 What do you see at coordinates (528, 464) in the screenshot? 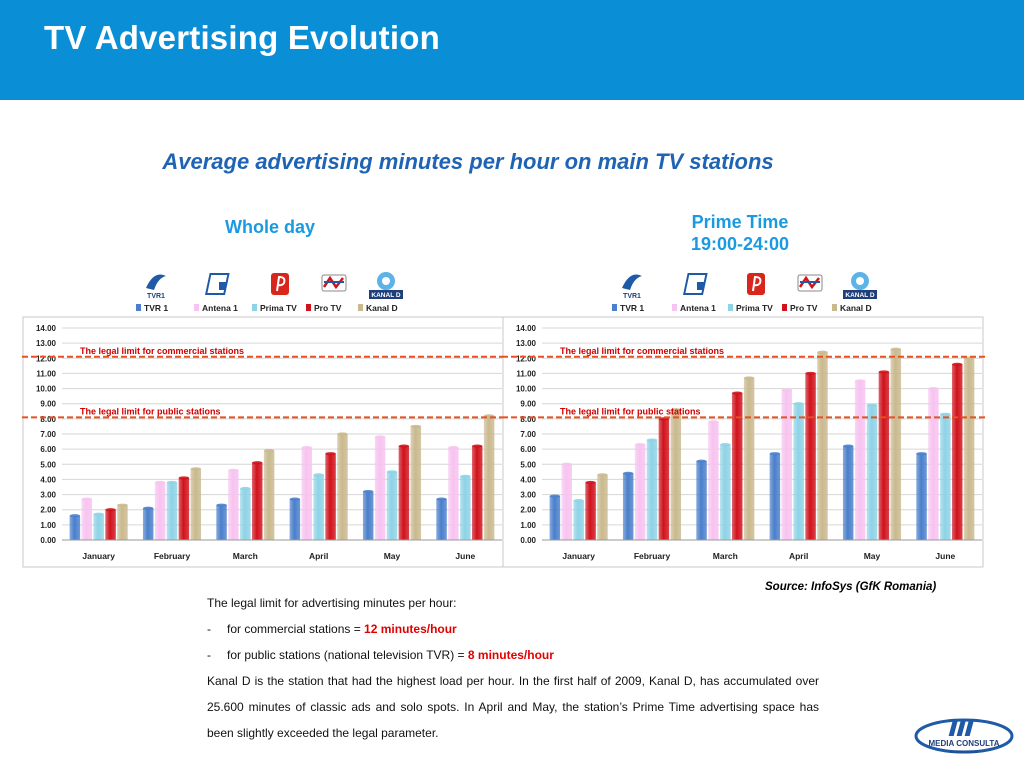
I see `y-tick-label: 5.00` at bounding box center [528, 464].